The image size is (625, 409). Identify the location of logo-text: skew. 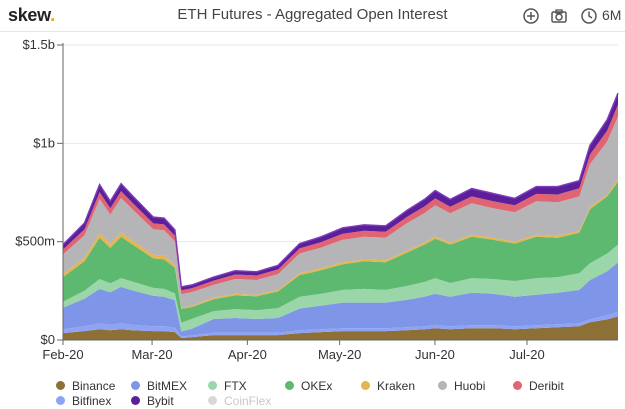
(29, 15).